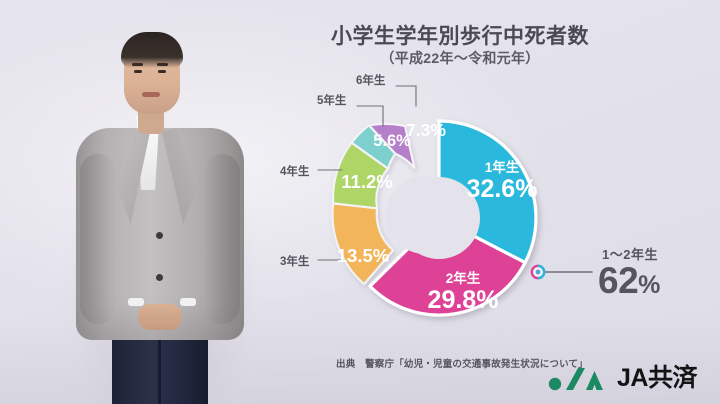 Image resolution: width=720 pixels, height=404 pixels. What do you see at coordinates (373, 204) in the screenshot?
I see `donut-group-upper-grades` at bounding box center [373, 204].